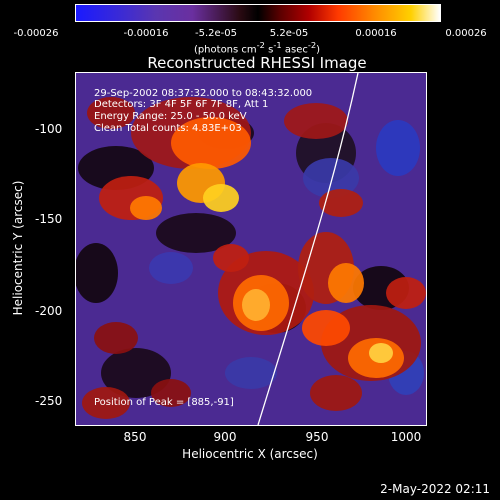  I want to click on solar-limb-line, so click(308, 249).